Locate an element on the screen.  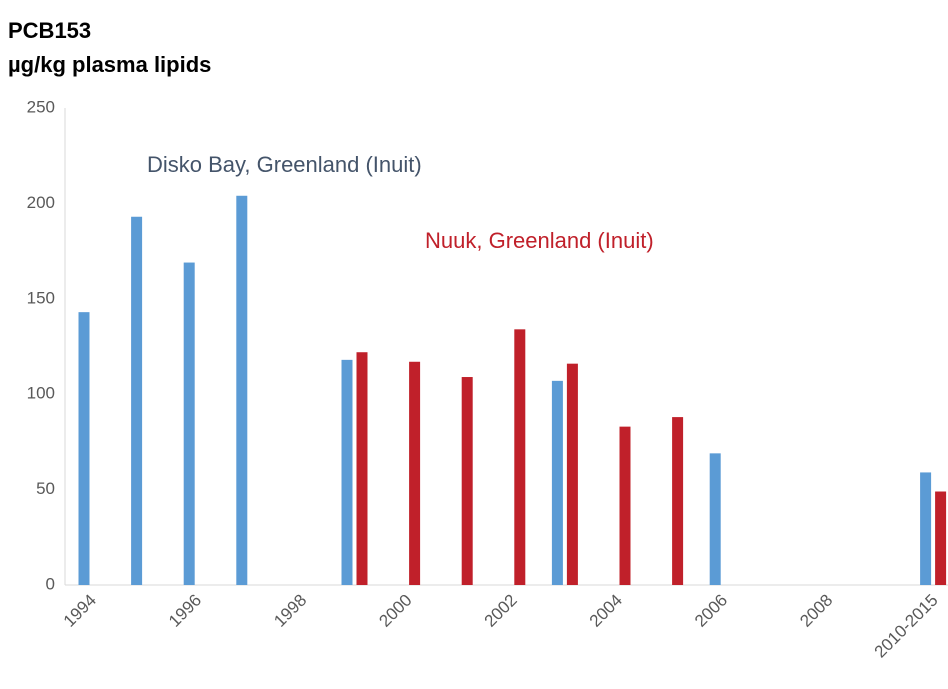
series-label: Nuuk, Greenland (Inuit) is located at coordinates (539, 240).